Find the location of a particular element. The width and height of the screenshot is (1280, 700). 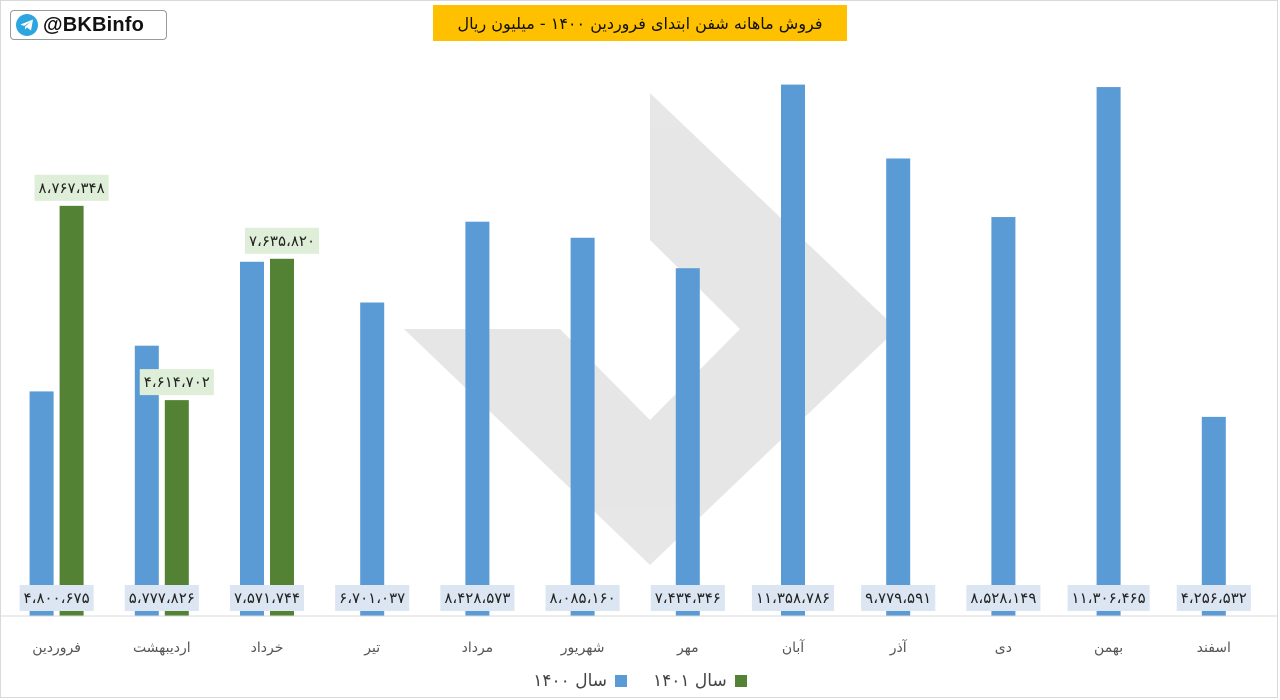

value-label-1400-1-bg is located at coordinates (161, 598).